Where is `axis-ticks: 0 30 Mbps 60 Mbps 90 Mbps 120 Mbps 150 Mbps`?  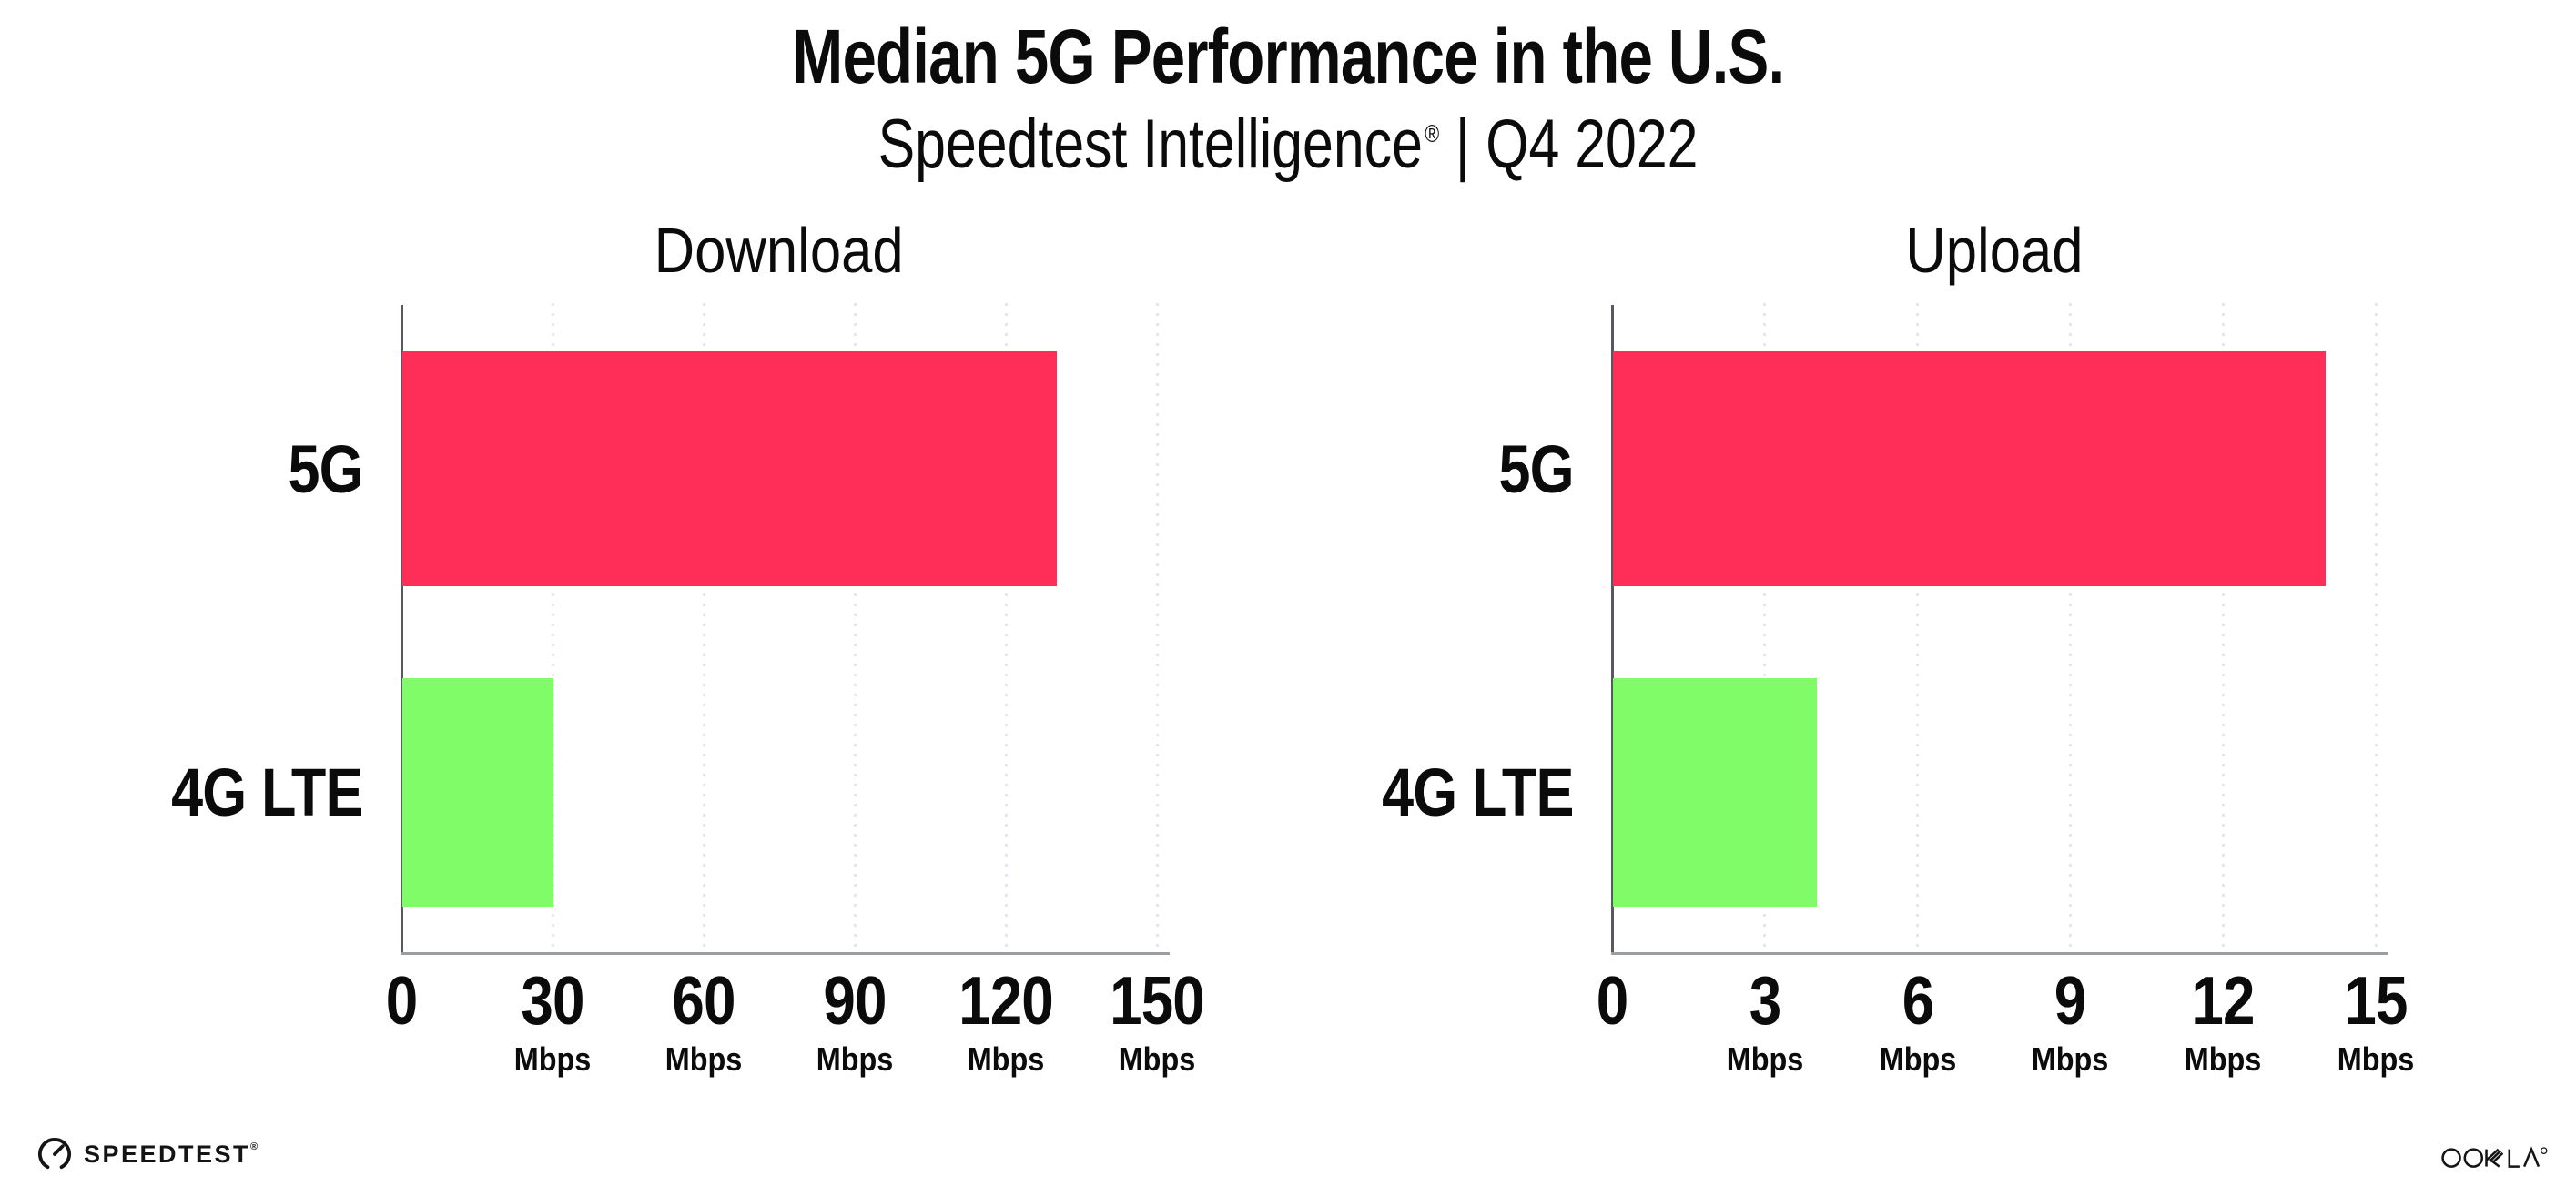 axis-ticks: 0 30 Mbps 60 Mbps 90 Mbps 120 Mbps 150 Mbps is located at coordinates (795, 1024).